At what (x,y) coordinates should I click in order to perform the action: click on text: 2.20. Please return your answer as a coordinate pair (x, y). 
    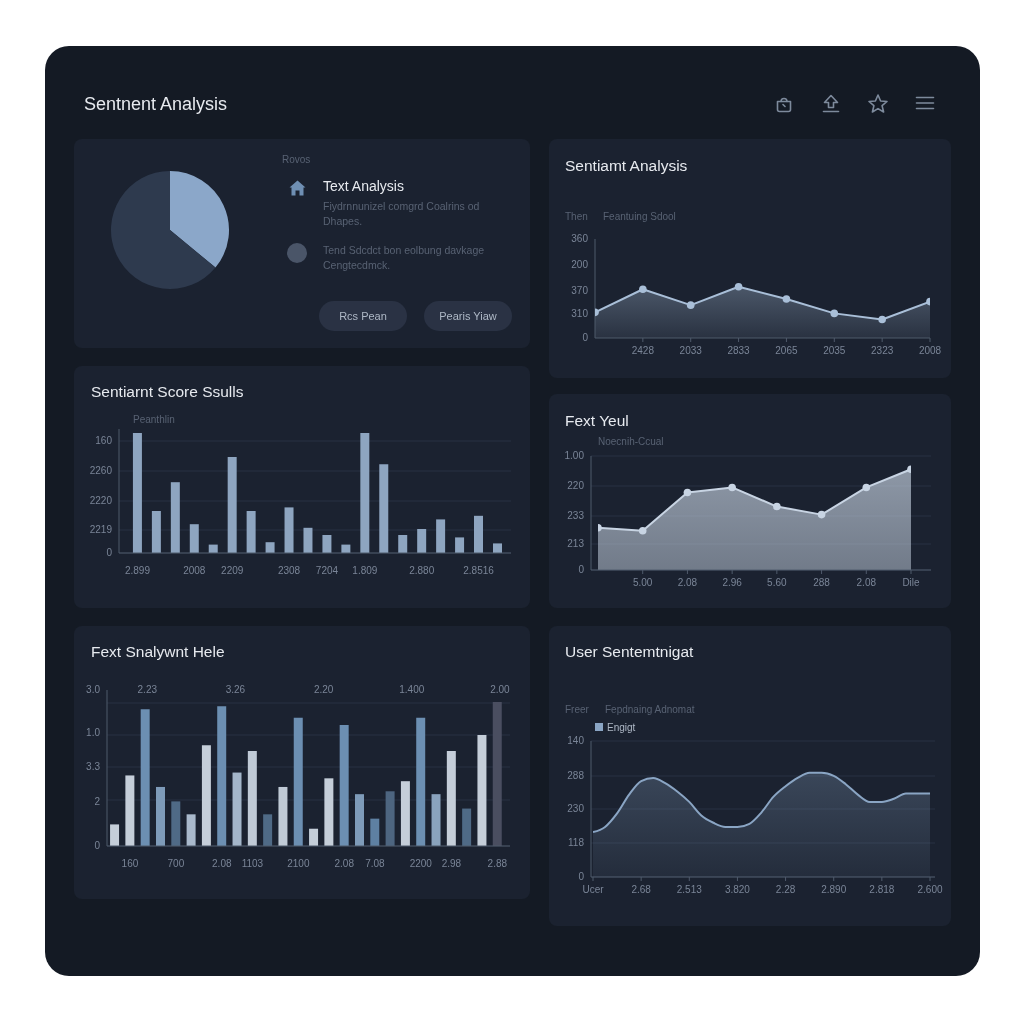
    Looking at the image, I should click on (323, 690).